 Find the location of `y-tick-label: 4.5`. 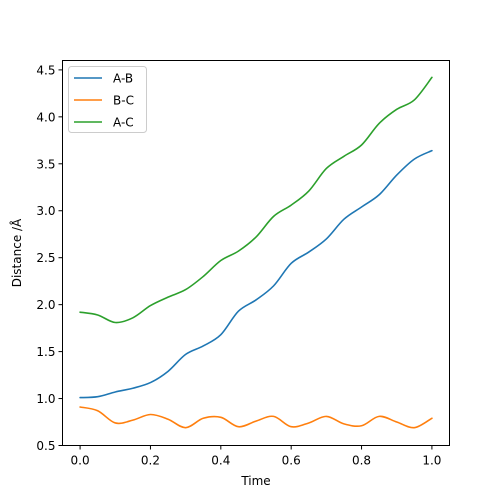

y-tick-label: 4.5 is located at coordinates (45, 70).